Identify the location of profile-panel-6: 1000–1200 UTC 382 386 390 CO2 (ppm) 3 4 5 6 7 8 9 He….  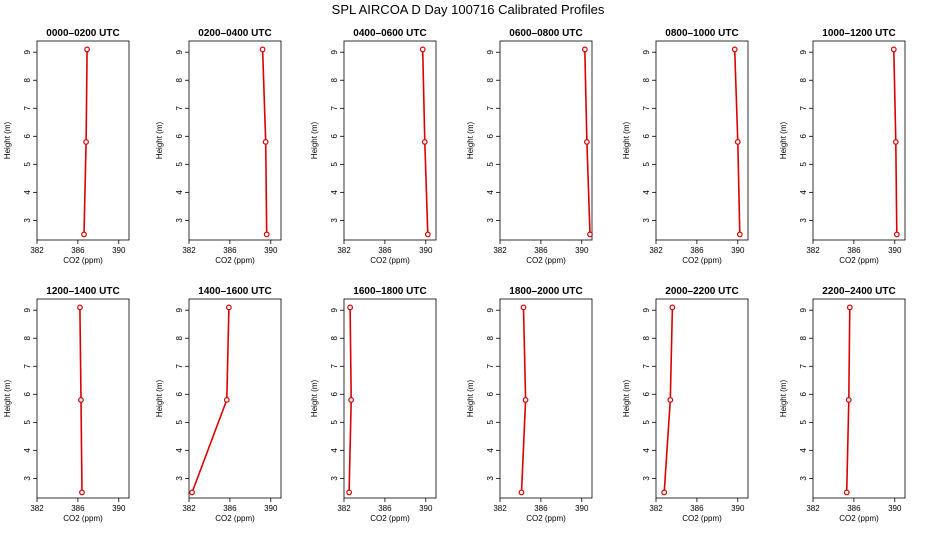
(842, 146).